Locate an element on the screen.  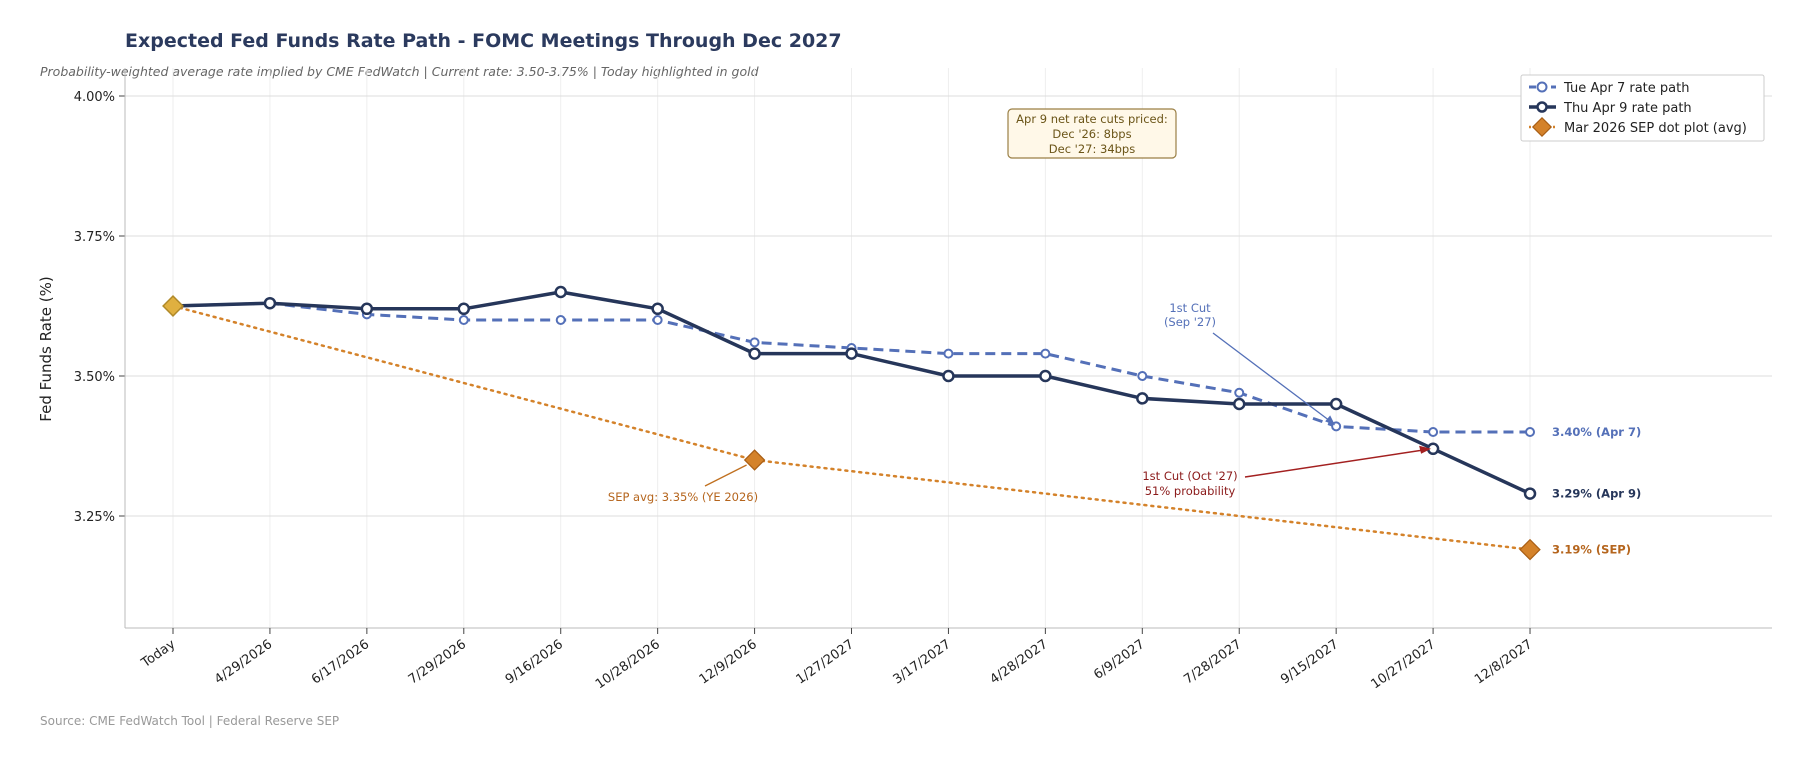
x-tick-label: 10/27/2027 is located at coordinates (1403, 664).